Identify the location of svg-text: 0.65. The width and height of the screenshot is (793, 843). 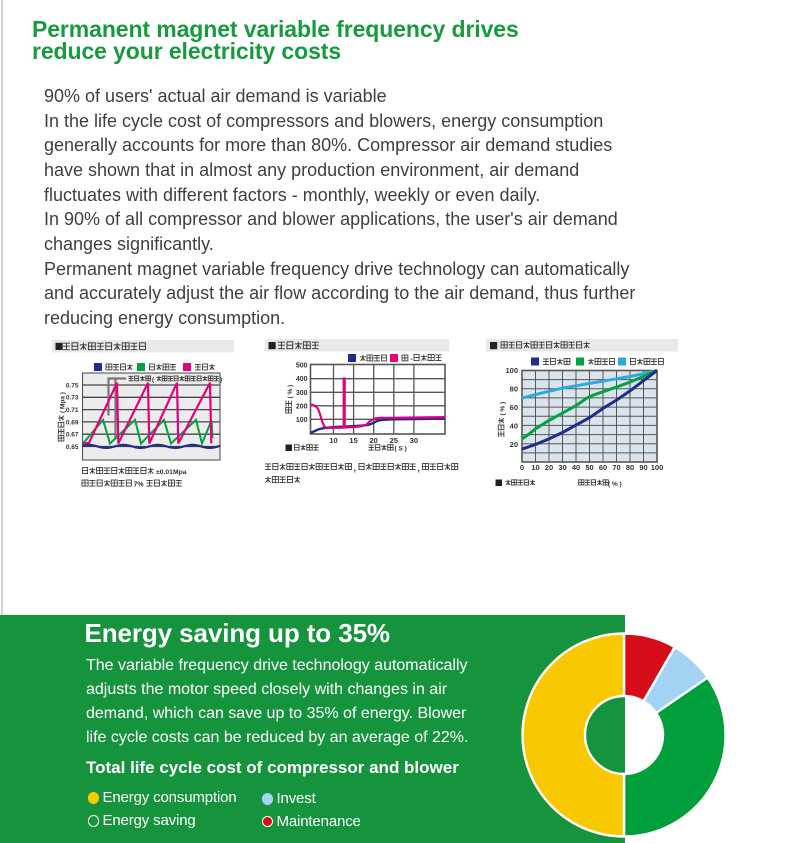
(72, 447).